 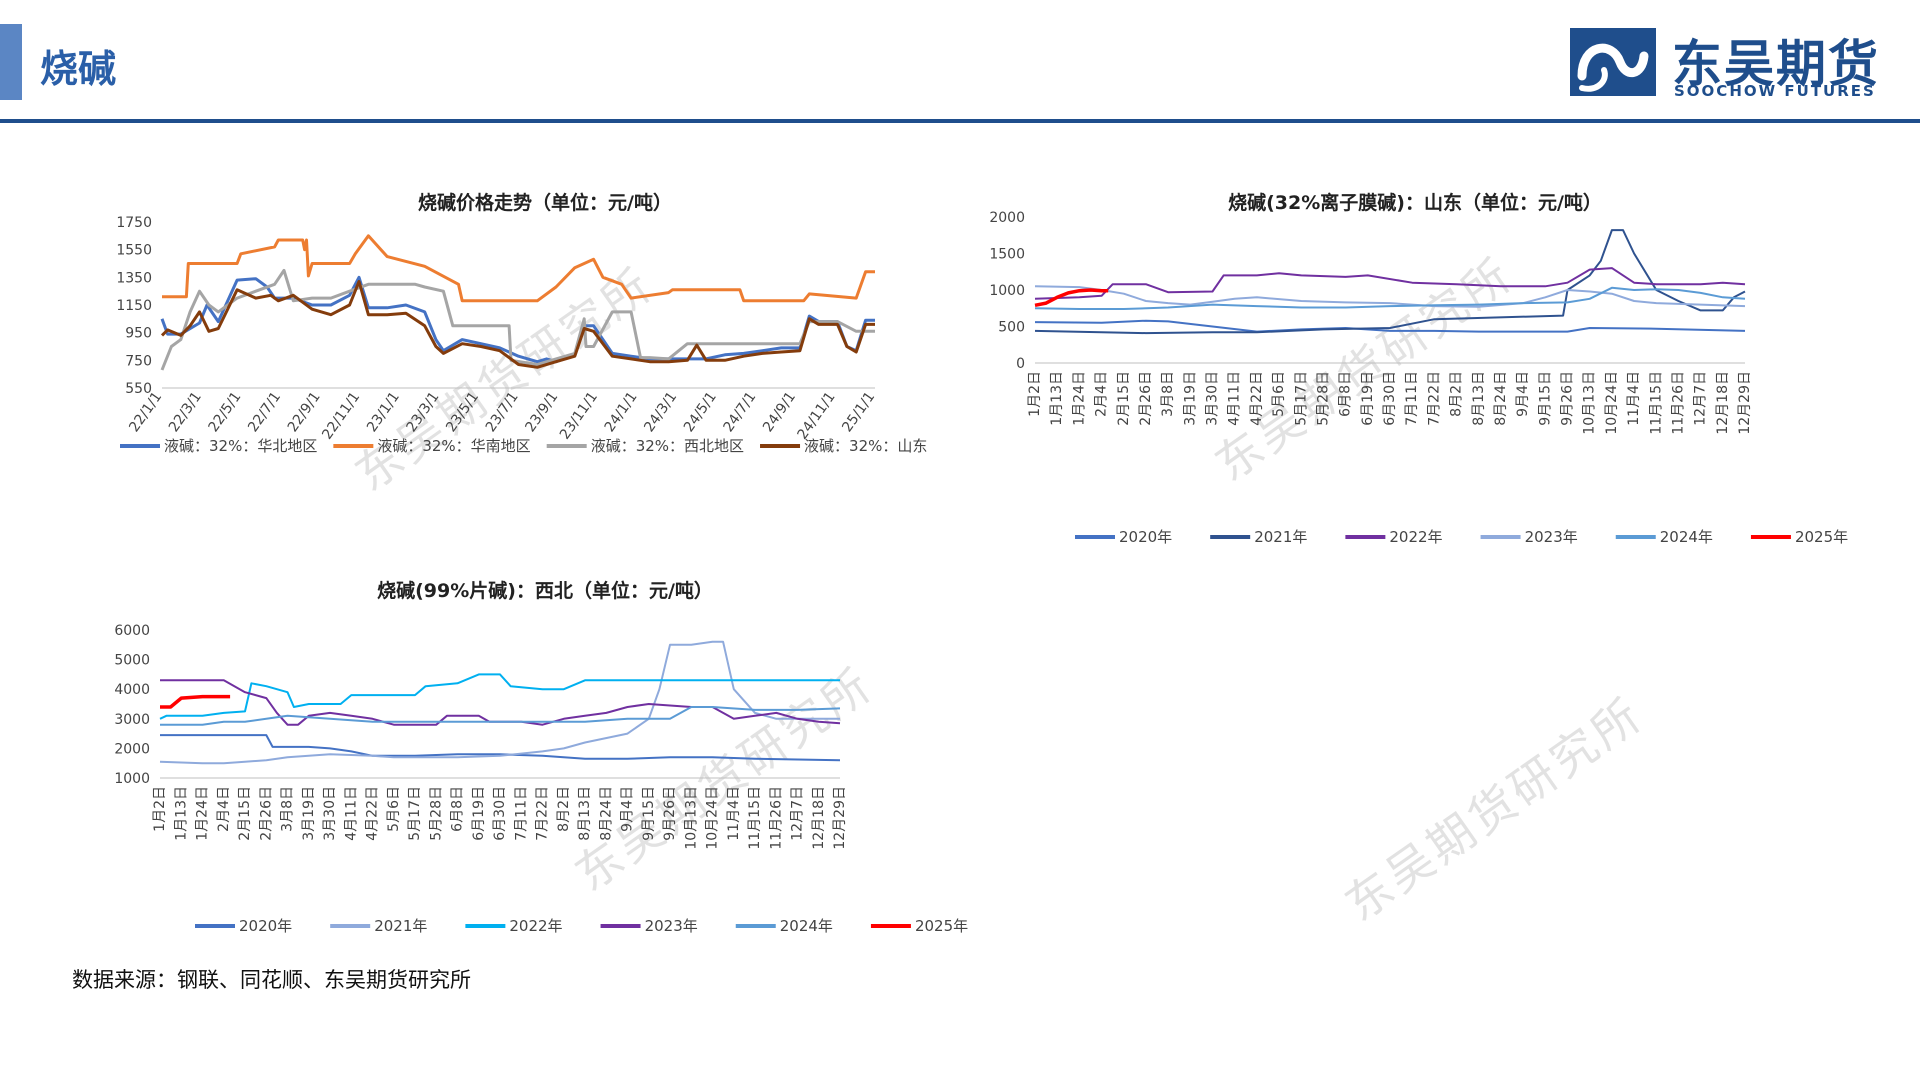 I want to click on x-tick-label: 24/1/1, so click(x=621, y=412).